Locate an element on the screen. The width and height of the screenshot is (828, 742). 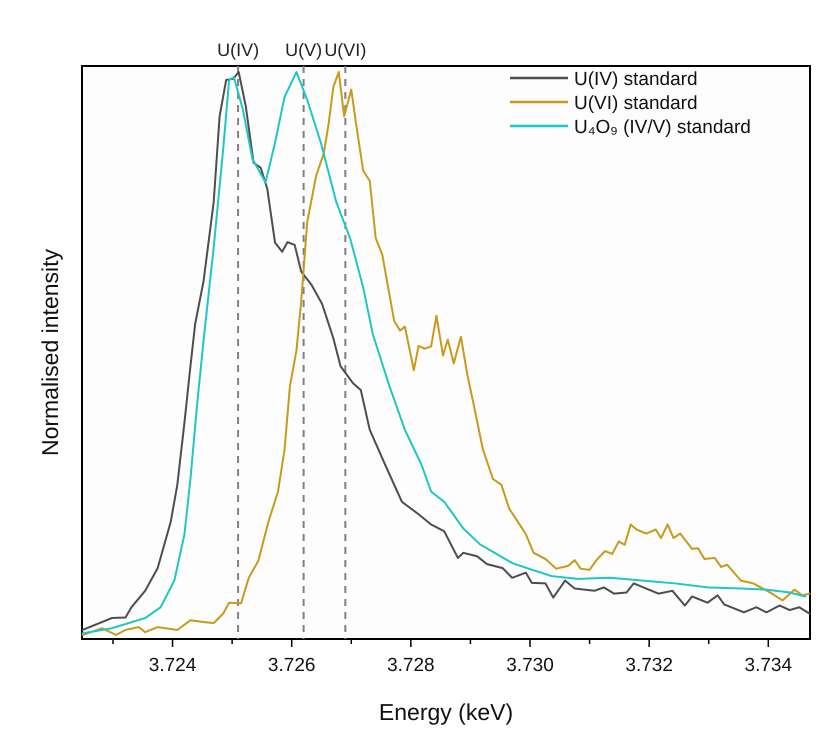
legend-label: U₄O₉ (IV/V) standard is located at coordinates (662, 127).